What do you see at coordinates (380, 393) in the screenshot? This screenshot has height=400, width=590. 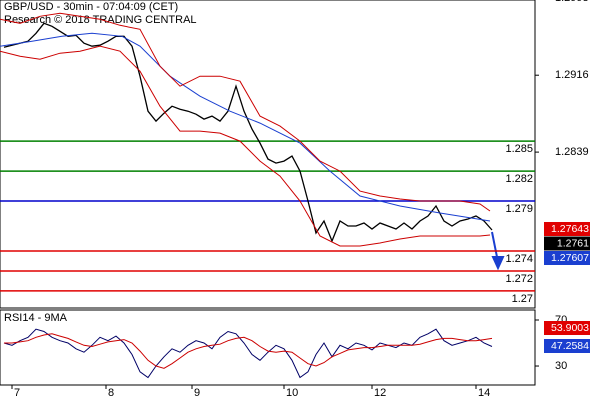 I see `x-tick-label: 12` at bounding box center [380, 393].